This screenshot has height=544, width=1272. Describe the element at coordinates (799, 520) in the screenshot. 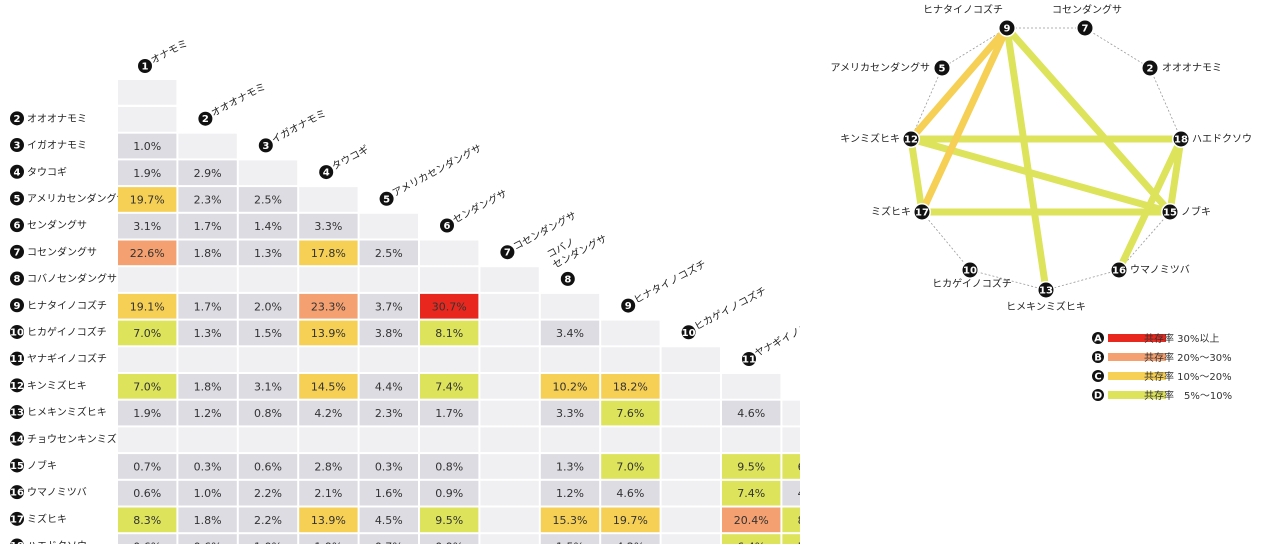

I see `cell-value: 8.8%` at that location.